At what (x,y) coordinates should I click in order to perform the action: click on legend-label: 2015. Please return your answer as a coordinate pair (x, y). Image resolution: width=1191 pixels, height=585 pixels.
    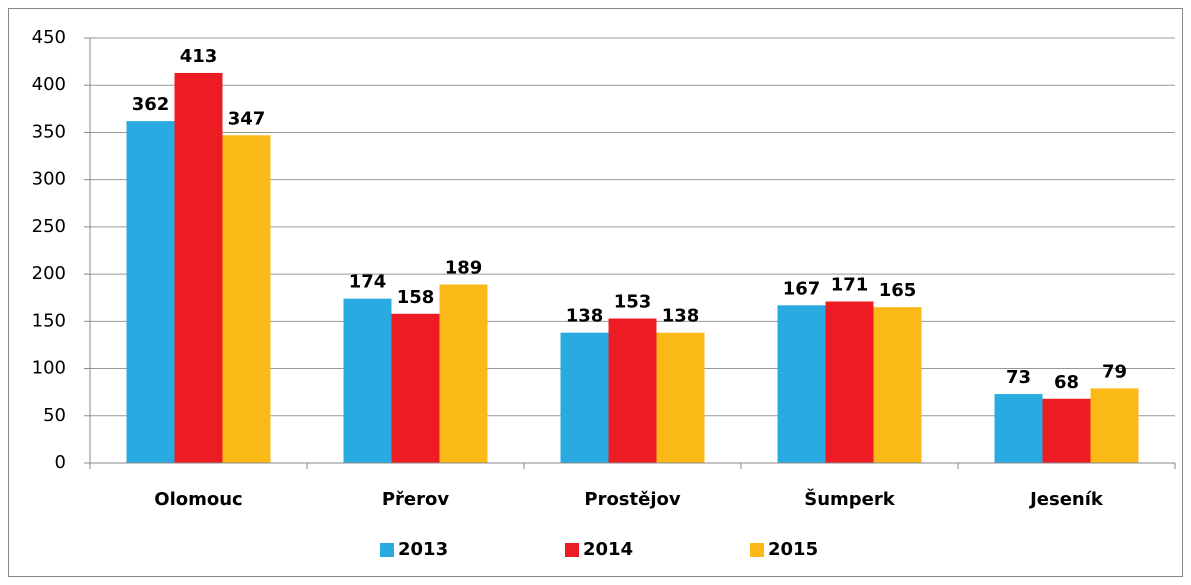
    Looking at the image, I should click on (793, 549).